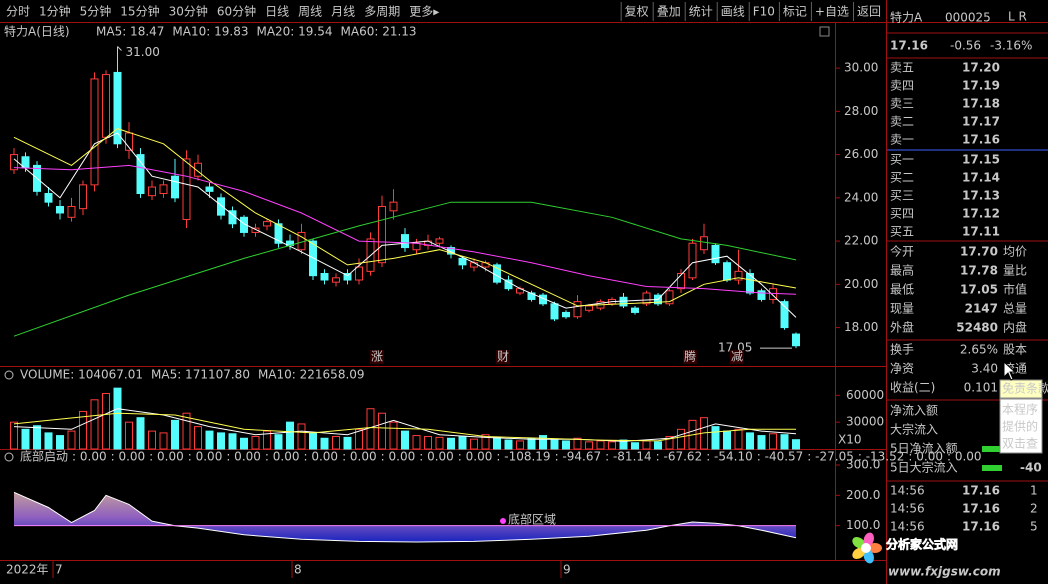 This screenshot has height=584, width=1048. Describe the element at coordinates (1031, 468) in the screenshot. I see `flow-value: -40` at that location.